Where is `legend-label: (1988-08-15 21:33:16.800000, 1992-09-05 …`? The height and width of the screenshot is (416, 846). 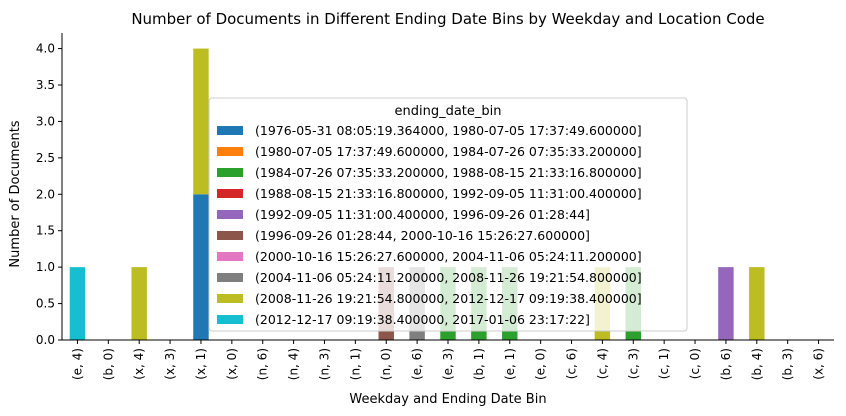 legend-label: (1988-08-15 21:33:16.800000, 1992-09-05 … is located at coordinates (448, 193).